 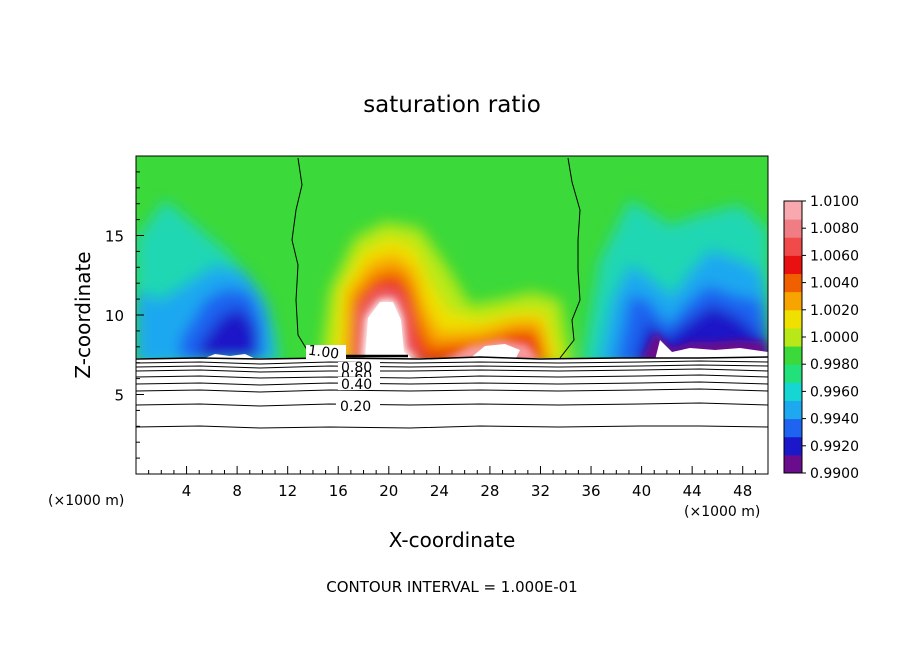 I want to click on x-axis-ticks: 4 8 12 16 20 24 28 32 36 40 44 48, so click(x=452, y=483).